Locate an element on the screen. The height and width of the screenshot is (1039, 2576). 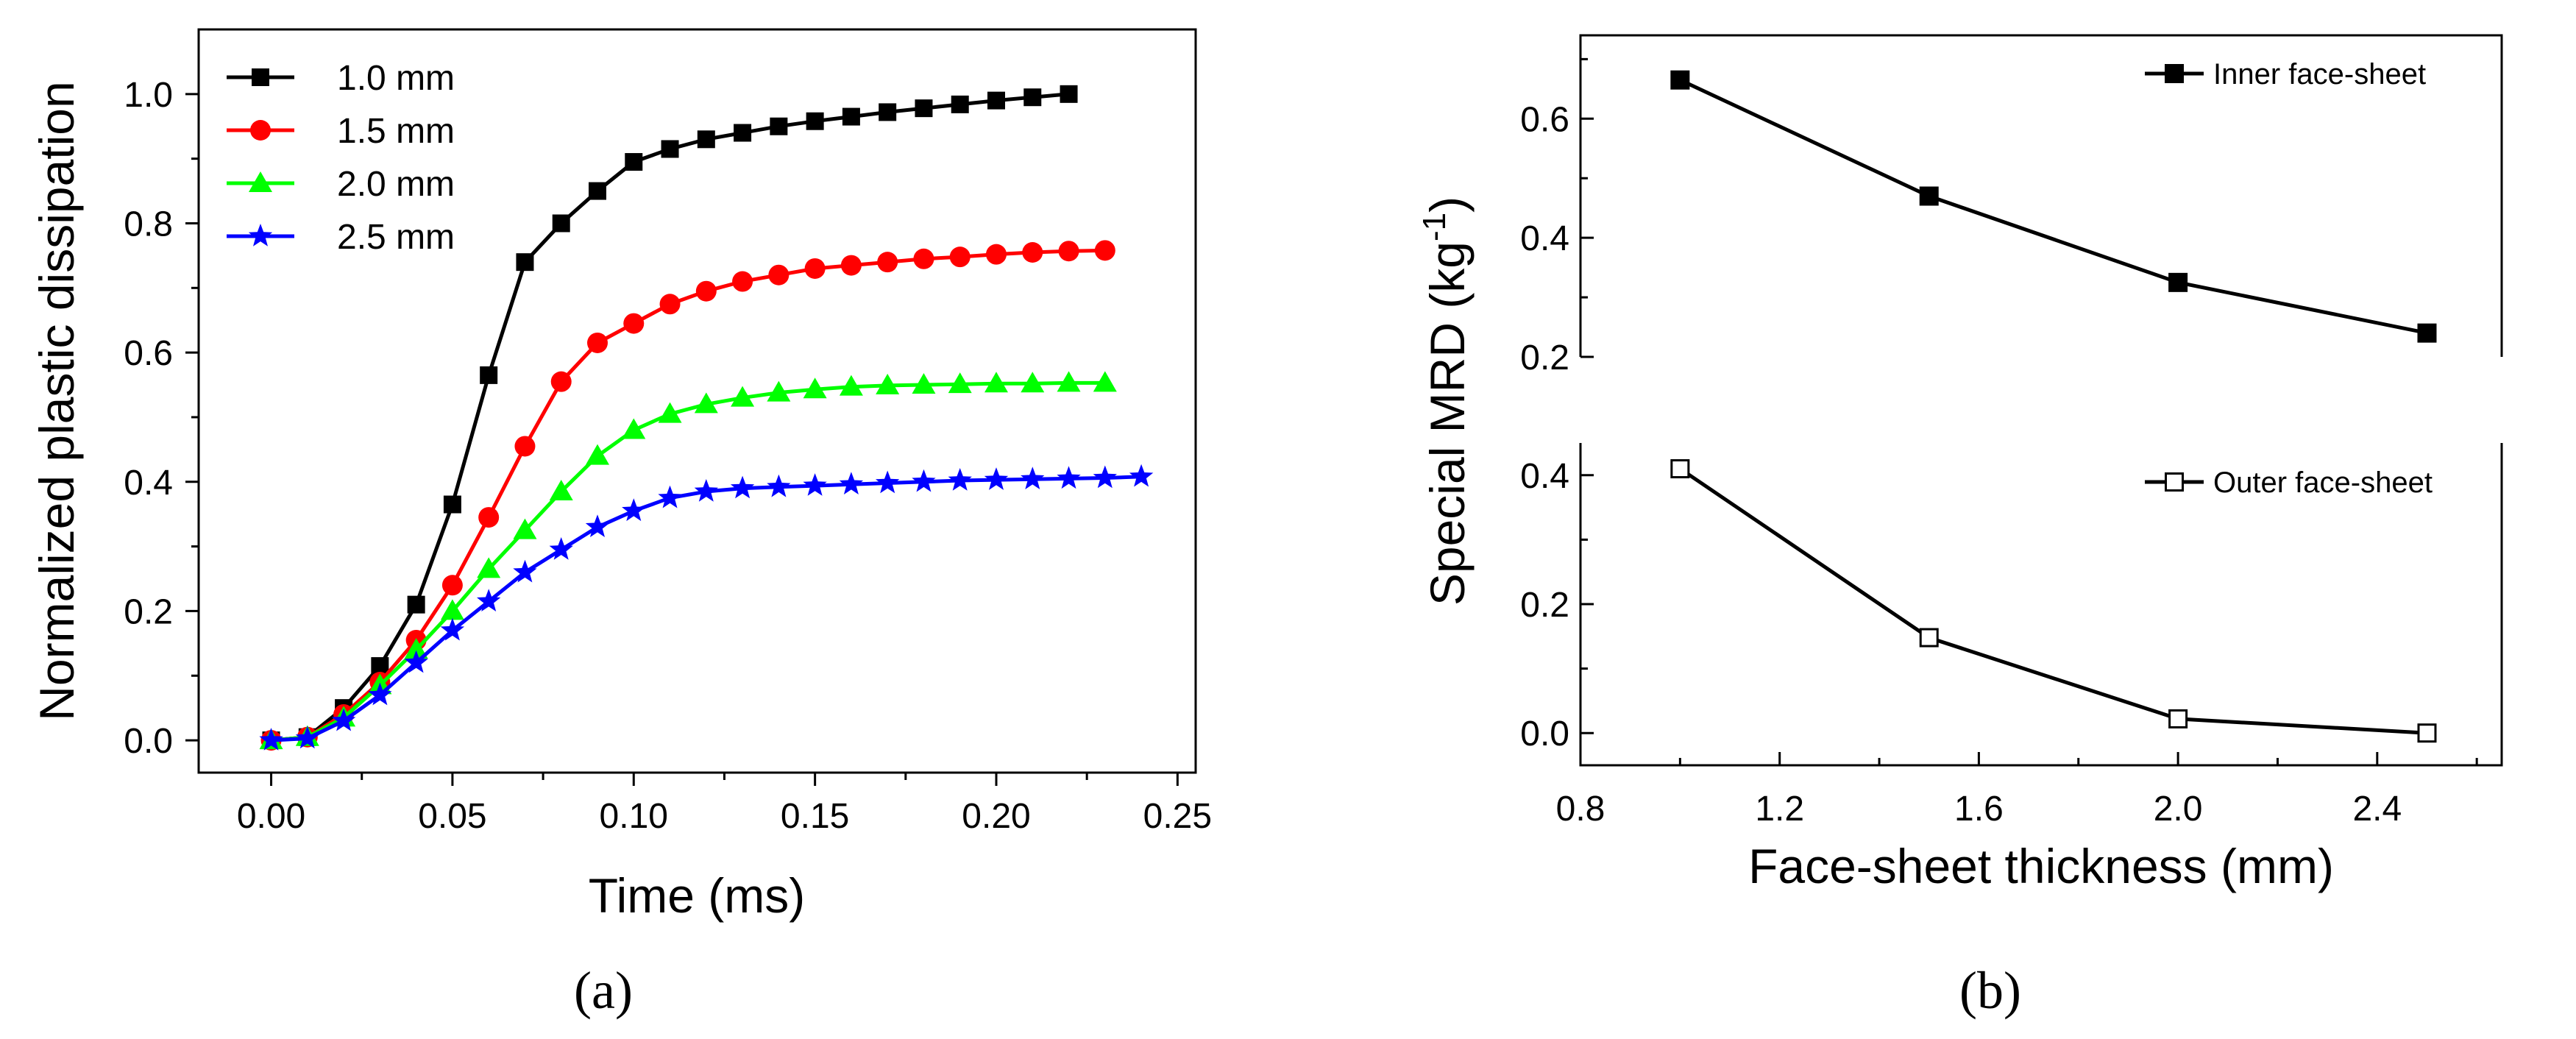
y-tick-label: 0.0 is located at coordinates (148, 741).